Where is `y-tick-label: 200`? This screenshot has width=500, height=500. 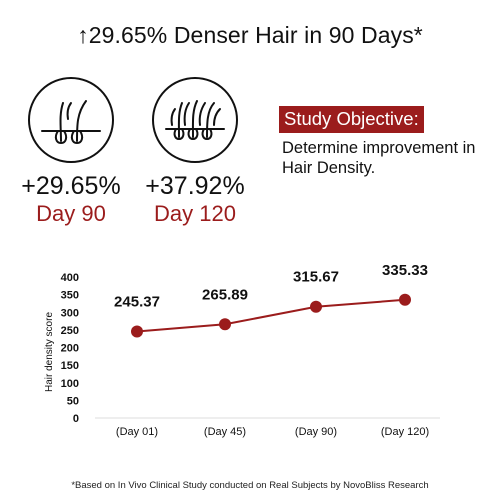 y-tick-label: 200 is located at coordinates (70, 349).